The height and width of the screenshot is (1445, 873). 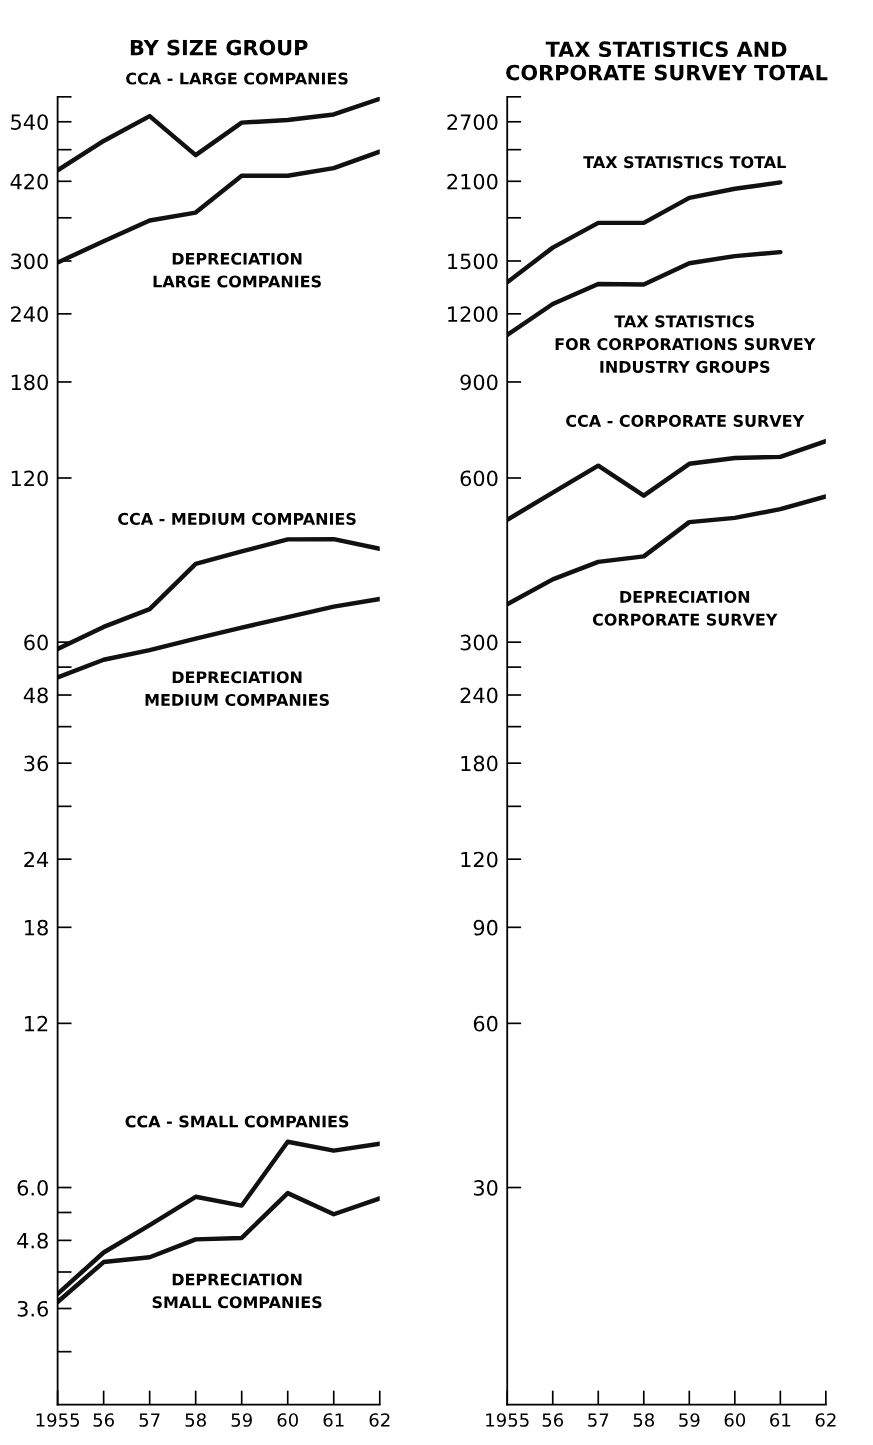 I want to click on y-tick-label: 900, so click(x=479, y=382).